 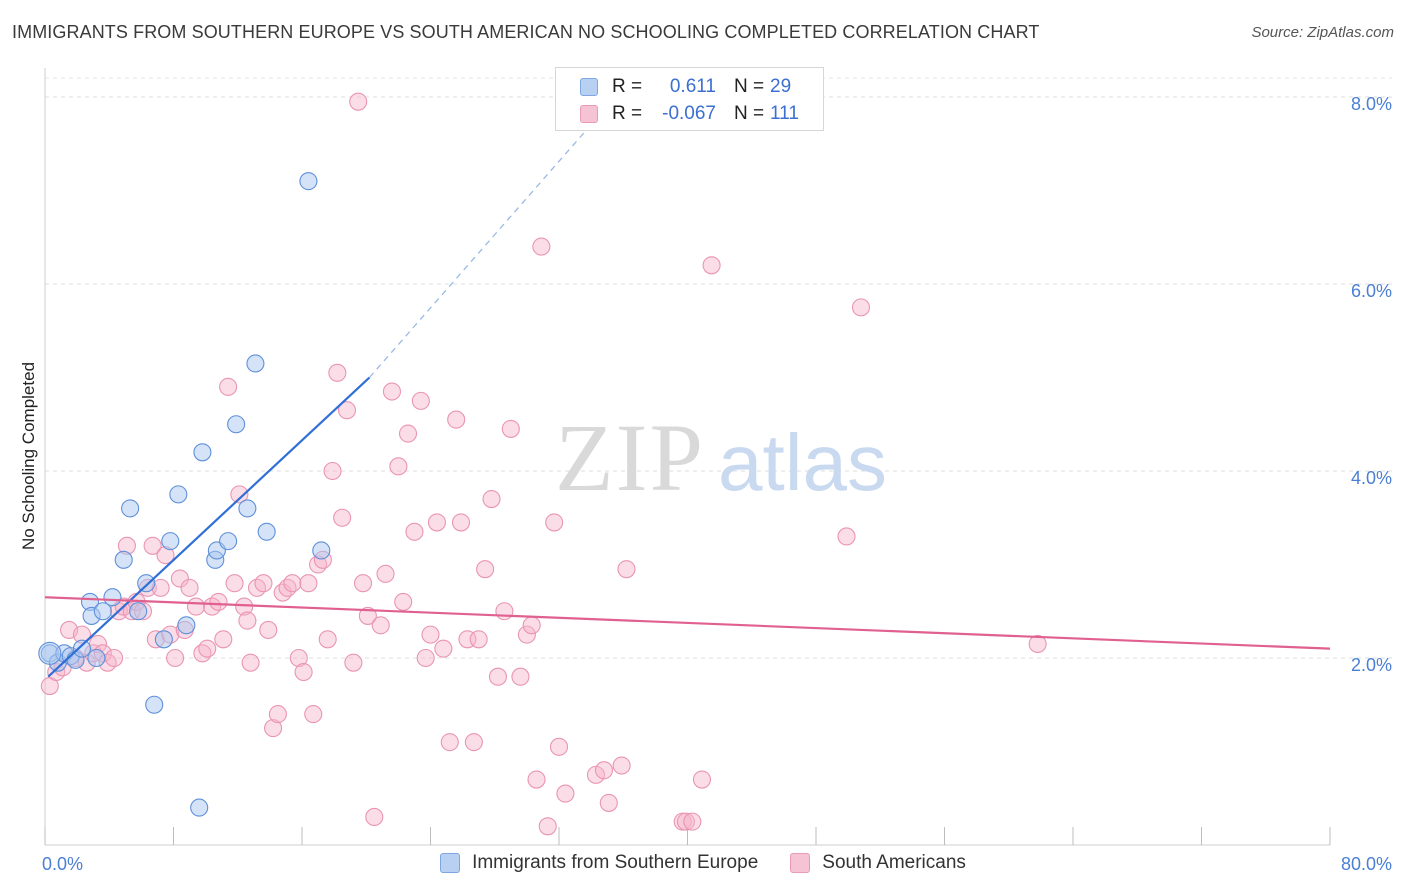 What do you see at coordinates (630, 457) in the screenshot?
I see `watermark-zip: ZIP` at bounding box center [630, 457].